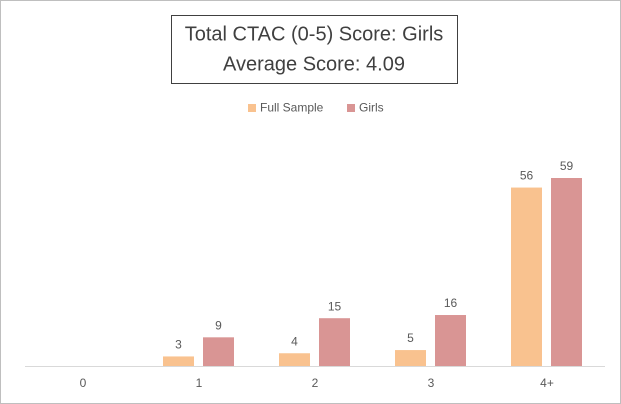 The height and width of the screenshot is (404, 621). What do you see at coordinates (451, 303) in the screenshot?
I see `value-label: 16` at bounding box center [451, 303].